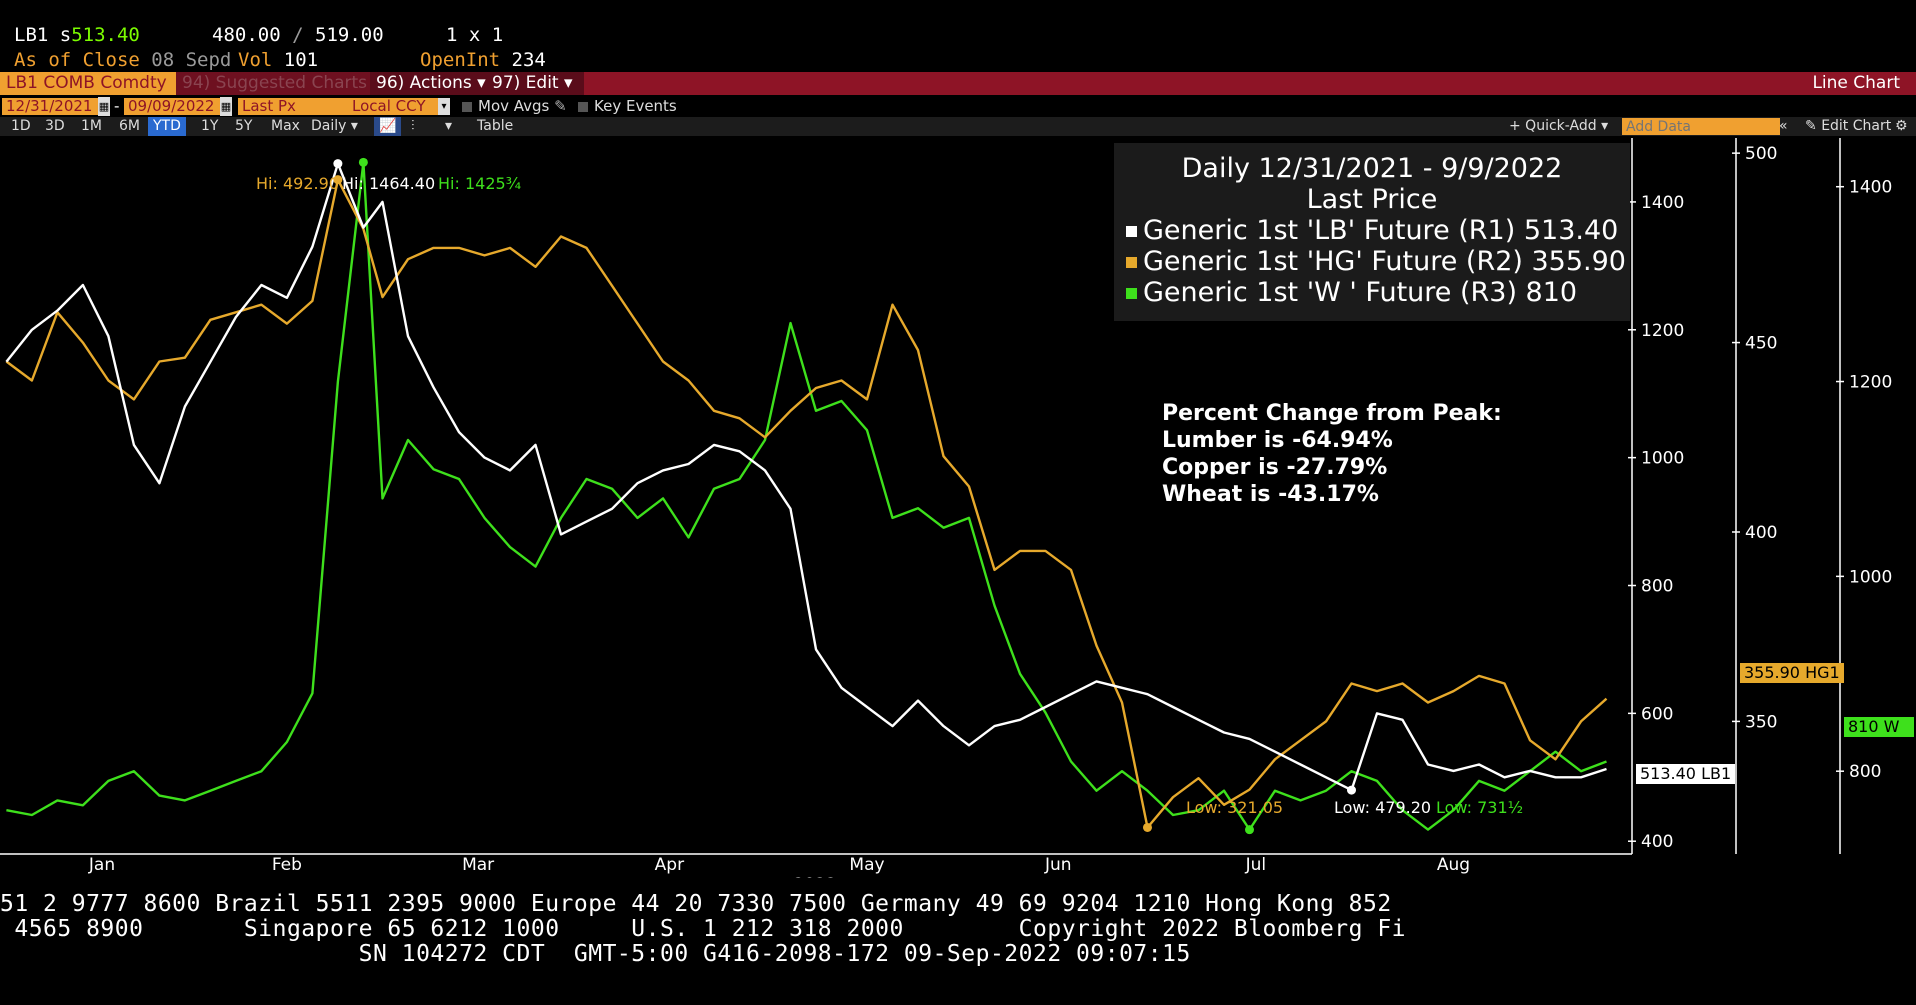 This screenshot has height=1005, width=1916. Describe the element at coordinates (866, 865) in the screenshot. I see `x-tick-label: May` at that location.